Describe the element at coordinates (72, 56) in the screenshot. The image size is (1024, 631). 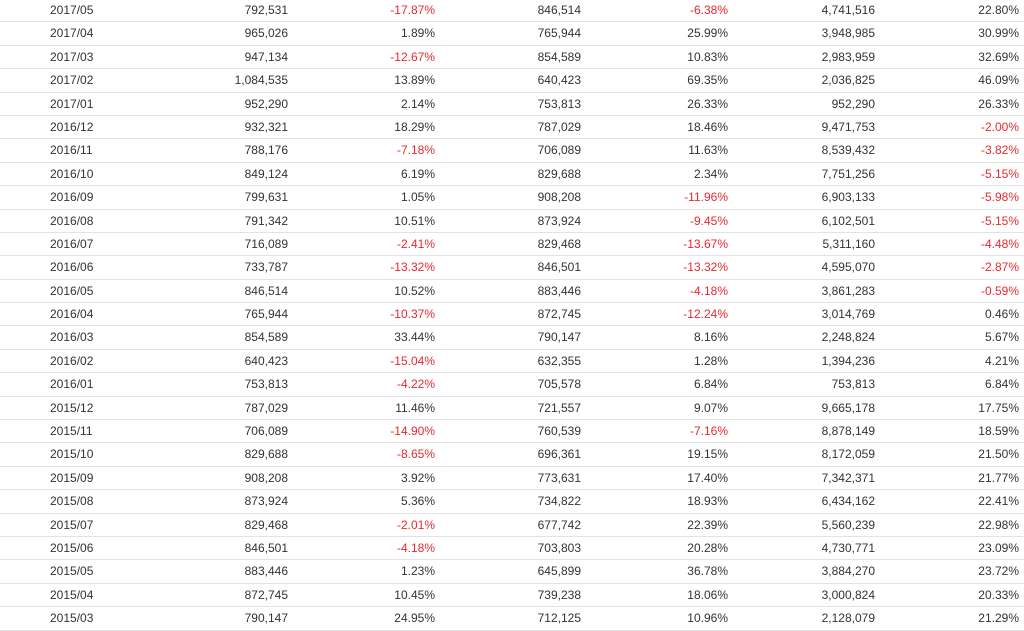
I see `month-cell: 2017/03` at that location.